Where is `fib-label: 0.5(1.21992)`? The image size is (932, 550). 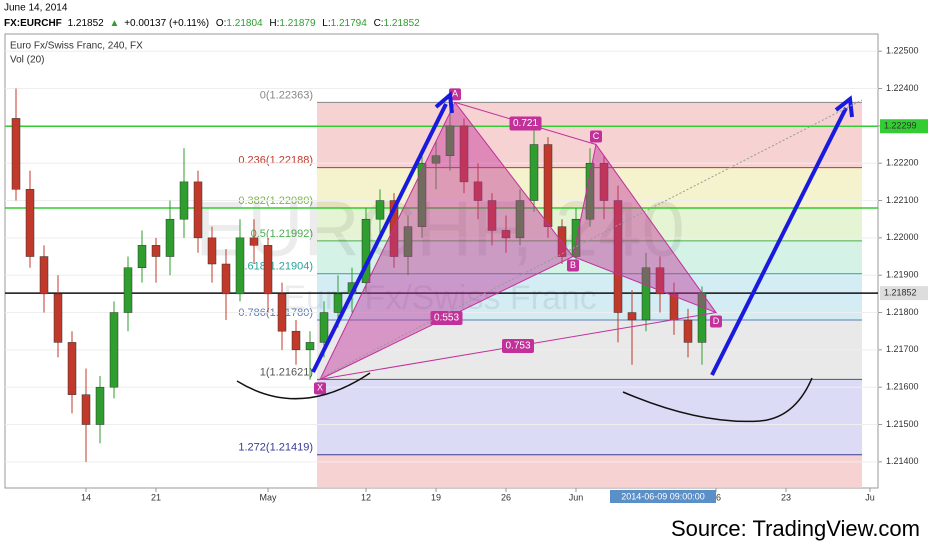 fib-label: 0.5(1.21992) is located at coordinates (282, 234).